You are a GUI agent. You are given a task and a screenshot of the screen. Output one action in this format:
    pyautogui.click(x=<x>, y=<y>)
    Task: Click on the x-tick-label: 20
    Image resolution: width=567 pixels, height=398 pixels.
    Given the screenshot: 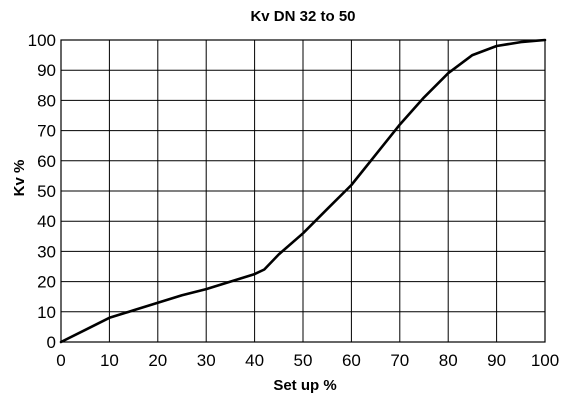 What is the action you would take?
    pyautogui.click(x=157, y=360)
    